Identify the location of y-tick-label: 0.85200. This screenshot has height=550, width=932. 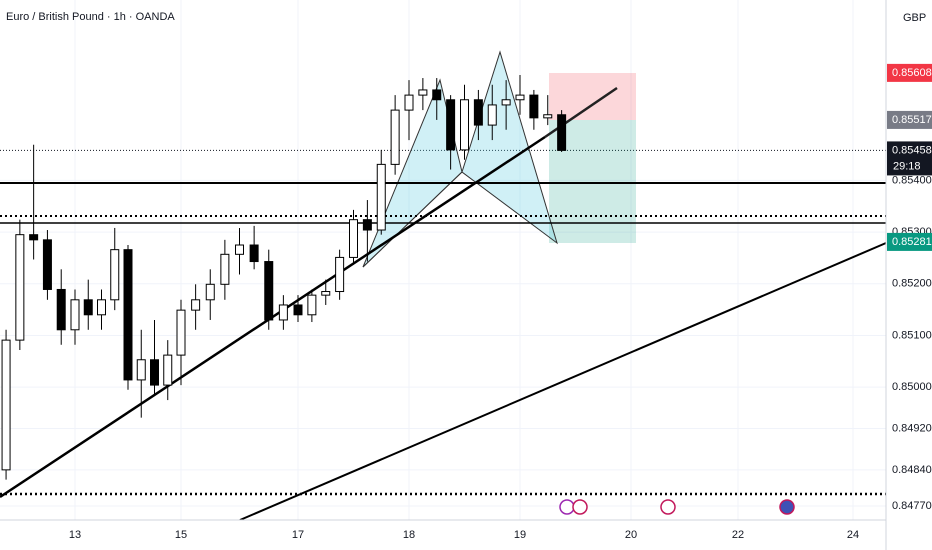
(912, 284).